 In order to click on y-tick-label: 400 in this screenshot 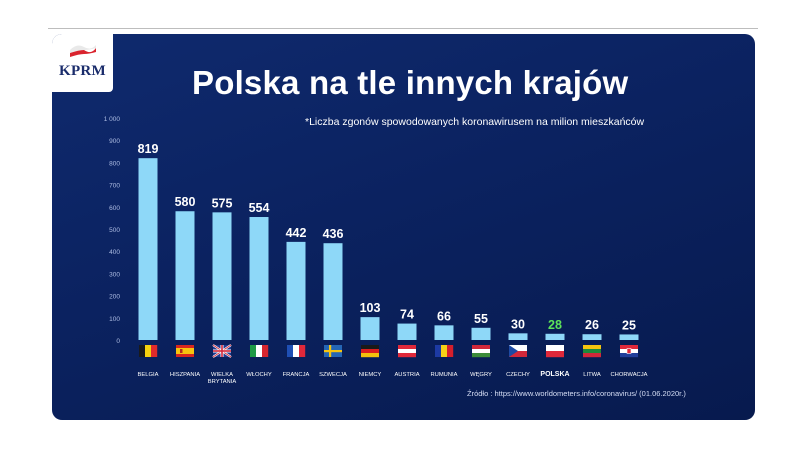, I will do `click(114, 252)`.